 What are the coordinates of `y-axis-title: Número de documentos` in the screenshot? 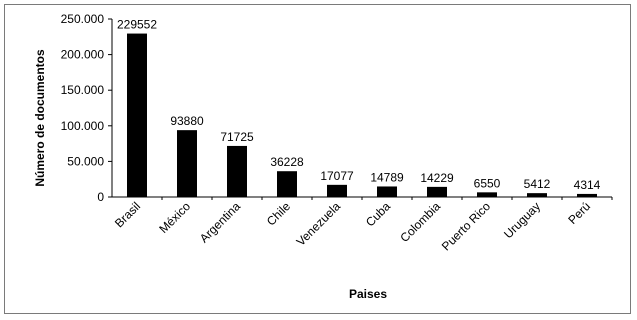 It's located at (40, 118).